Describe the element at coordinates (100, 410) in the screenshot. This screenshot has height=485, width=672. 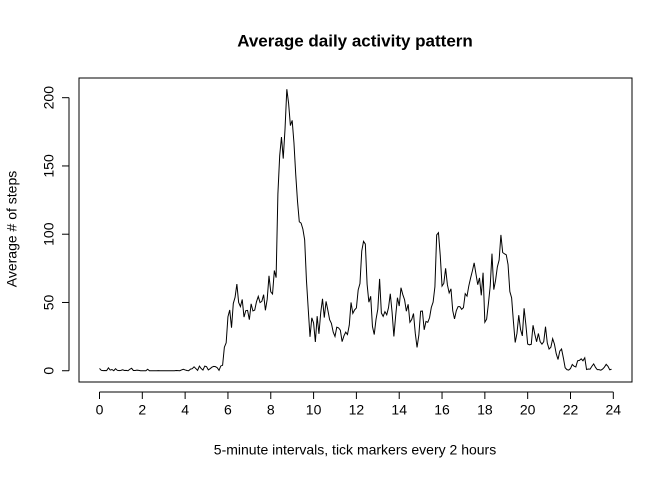
I see `x-tick-label: 0` at that location.